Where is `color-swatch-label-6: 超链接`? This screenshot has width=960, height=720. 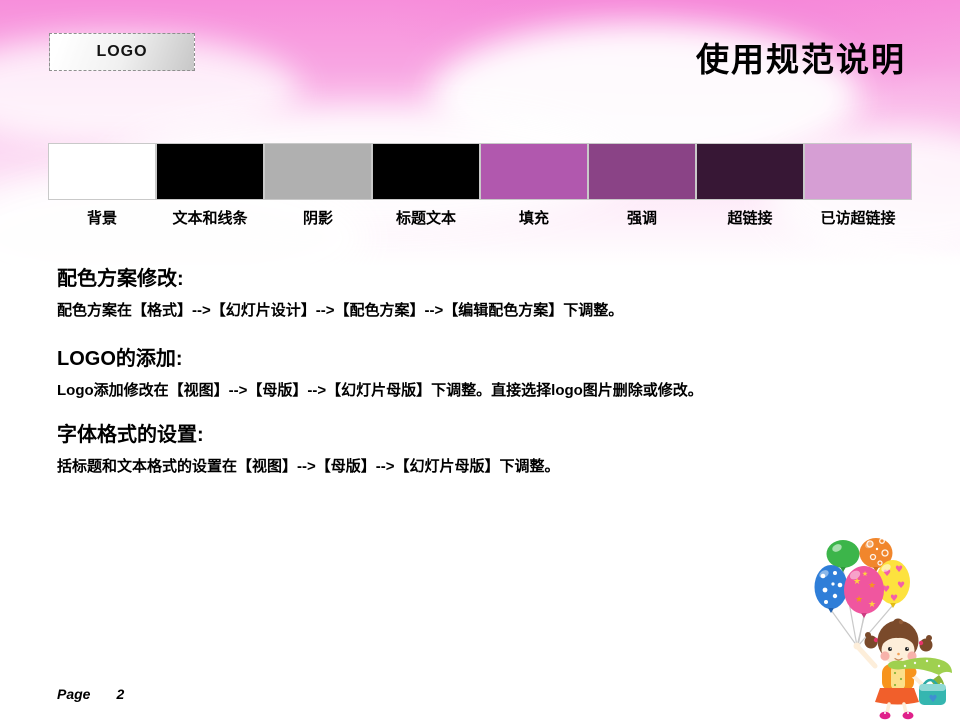
color-swatch-label-6: 超链接 is located at coordinates (750, 218).